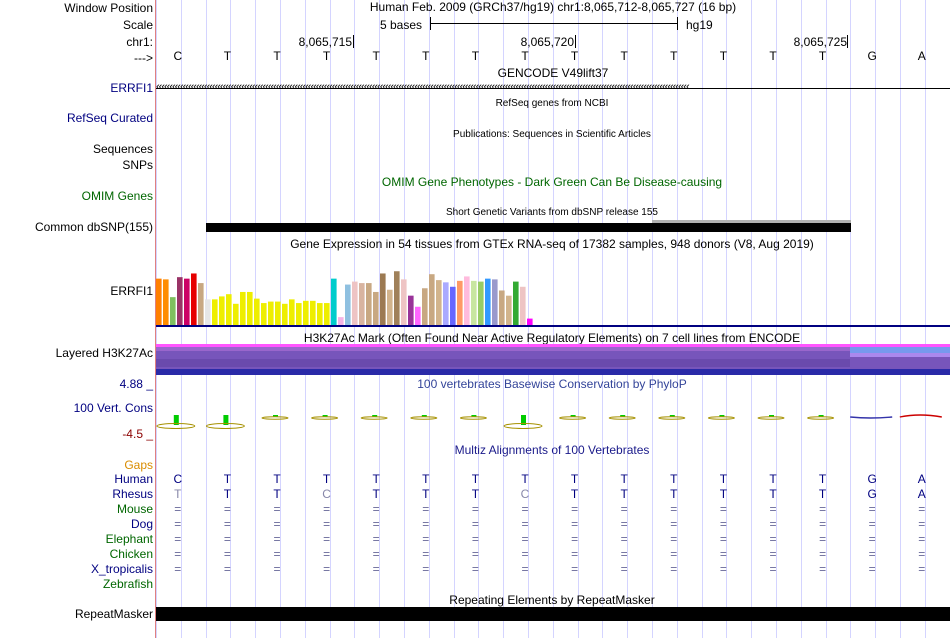  What do you see at coordinates (134, 509) in the screenshot?
I see `species-label: Mouse` at bounding box center [134, 509].